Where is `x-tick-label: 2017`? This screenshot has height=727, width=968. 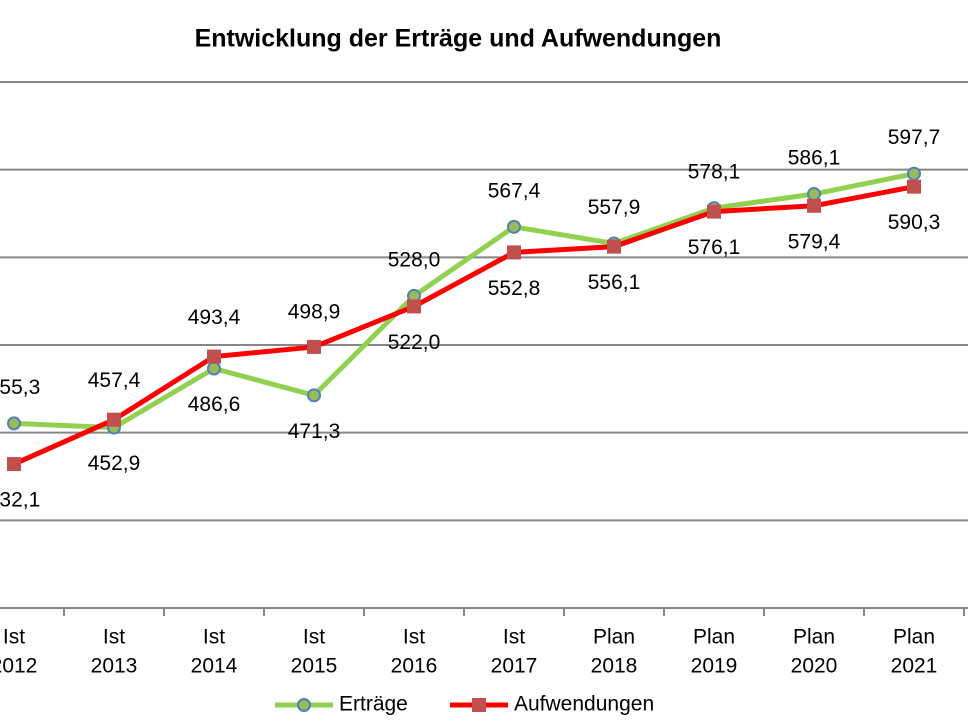 x-tick-label: 2017 is located at coordinates (514, 666).